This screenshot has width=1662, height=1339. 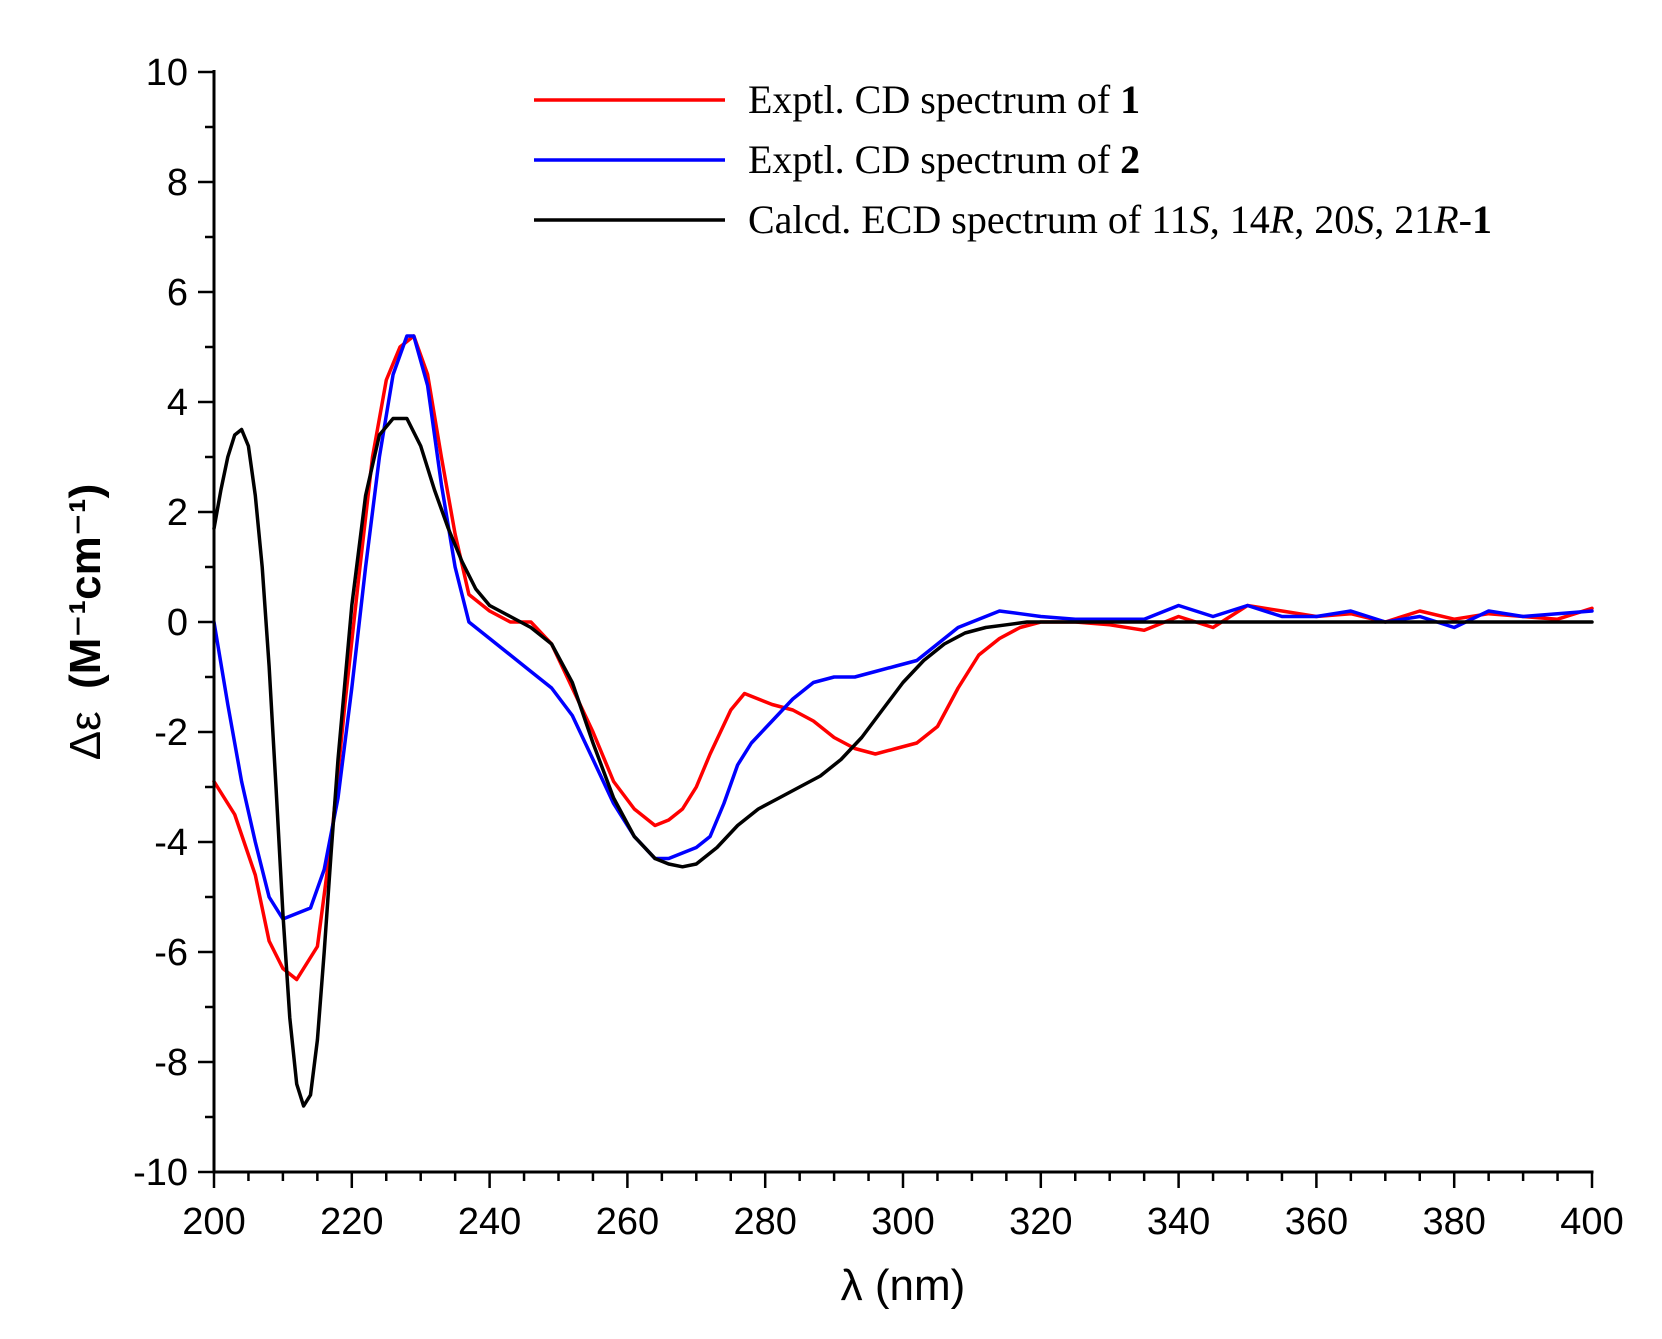 What do you see at coordinates (177, 183) in the screenshot?
I see `y-tick-label: 8` at bounding box center [177, 183].